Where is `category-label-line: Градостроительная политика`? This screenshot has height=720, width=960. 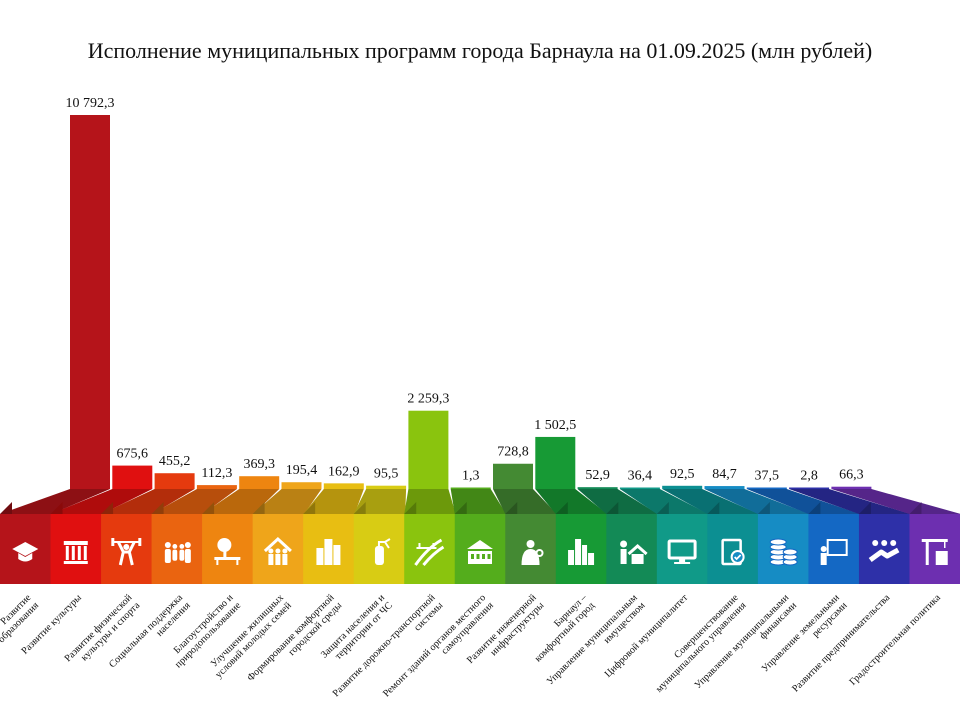
category-label-line: Градостроительная политика is located at coordinates (895, 640).